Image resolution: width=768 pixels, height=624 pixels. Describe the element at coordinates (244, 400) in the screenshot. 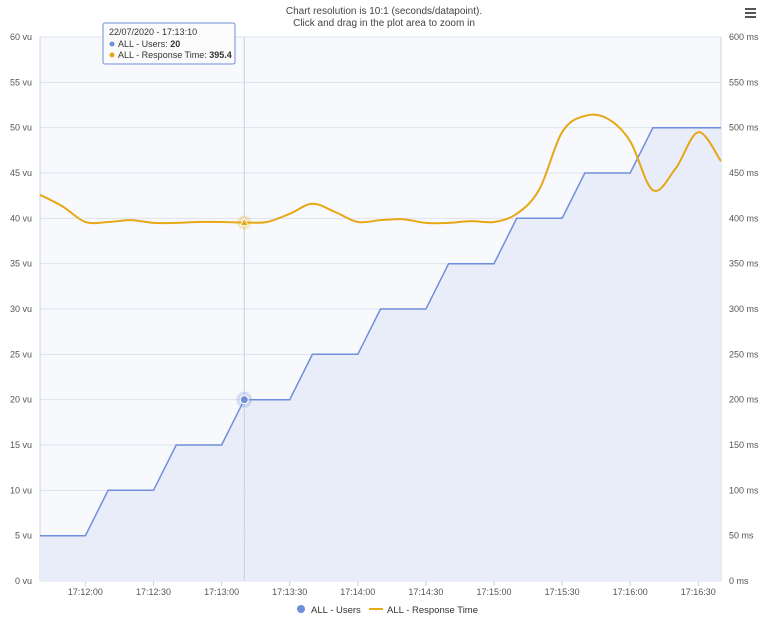

I see `users-hover-point` at that location.